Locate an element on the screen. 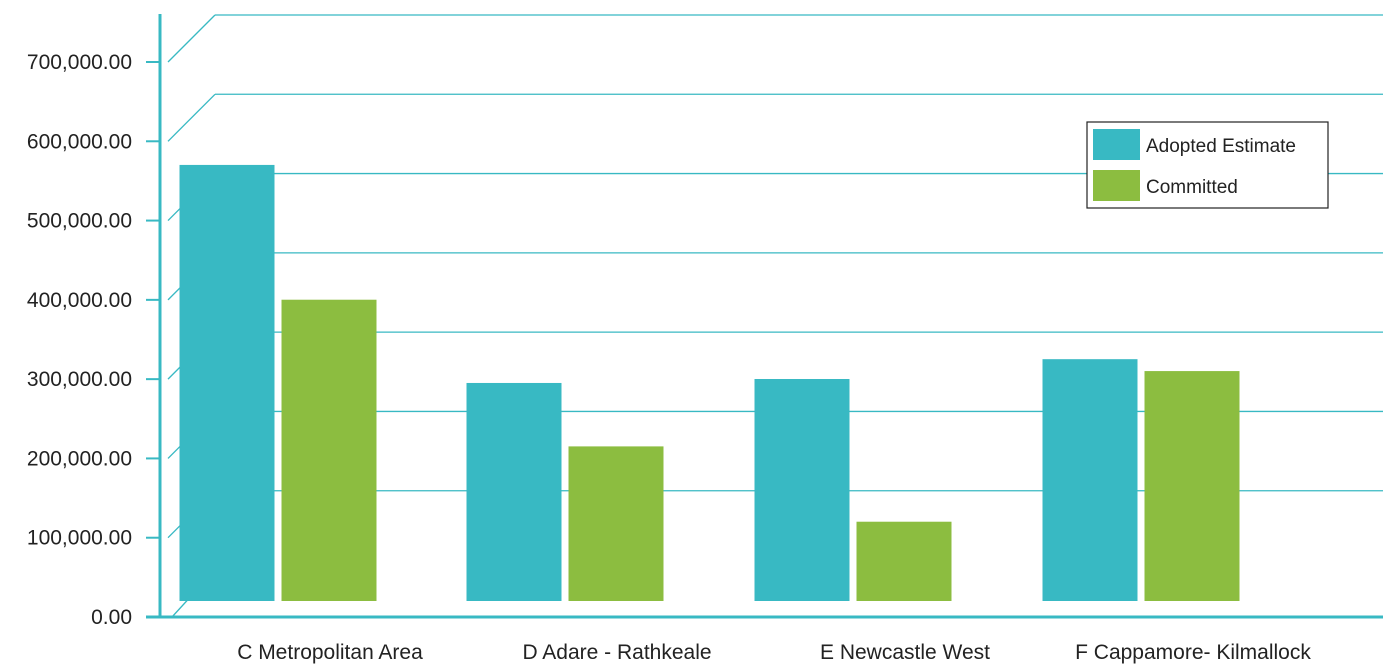 This screenshot has height=664, width=1383. y-tick-label: 0.00 is located at coordinates (111, 617).